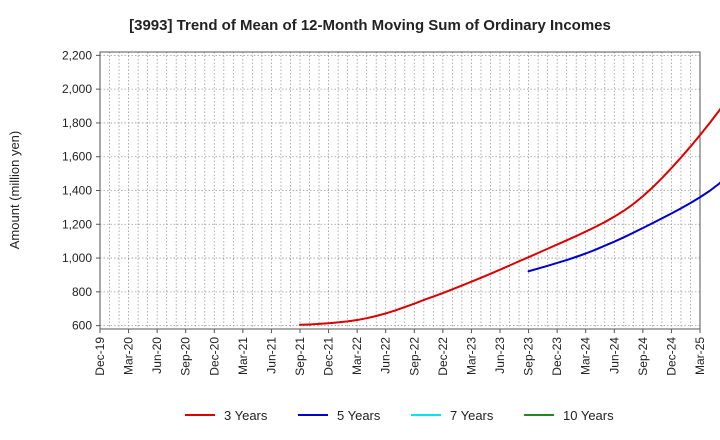  What do you see at coordinates (399, 415) in the screenshot?
I see `legend: 3 Years 5 Years 7 Years 10 Years` at bounding box center [399, 415].